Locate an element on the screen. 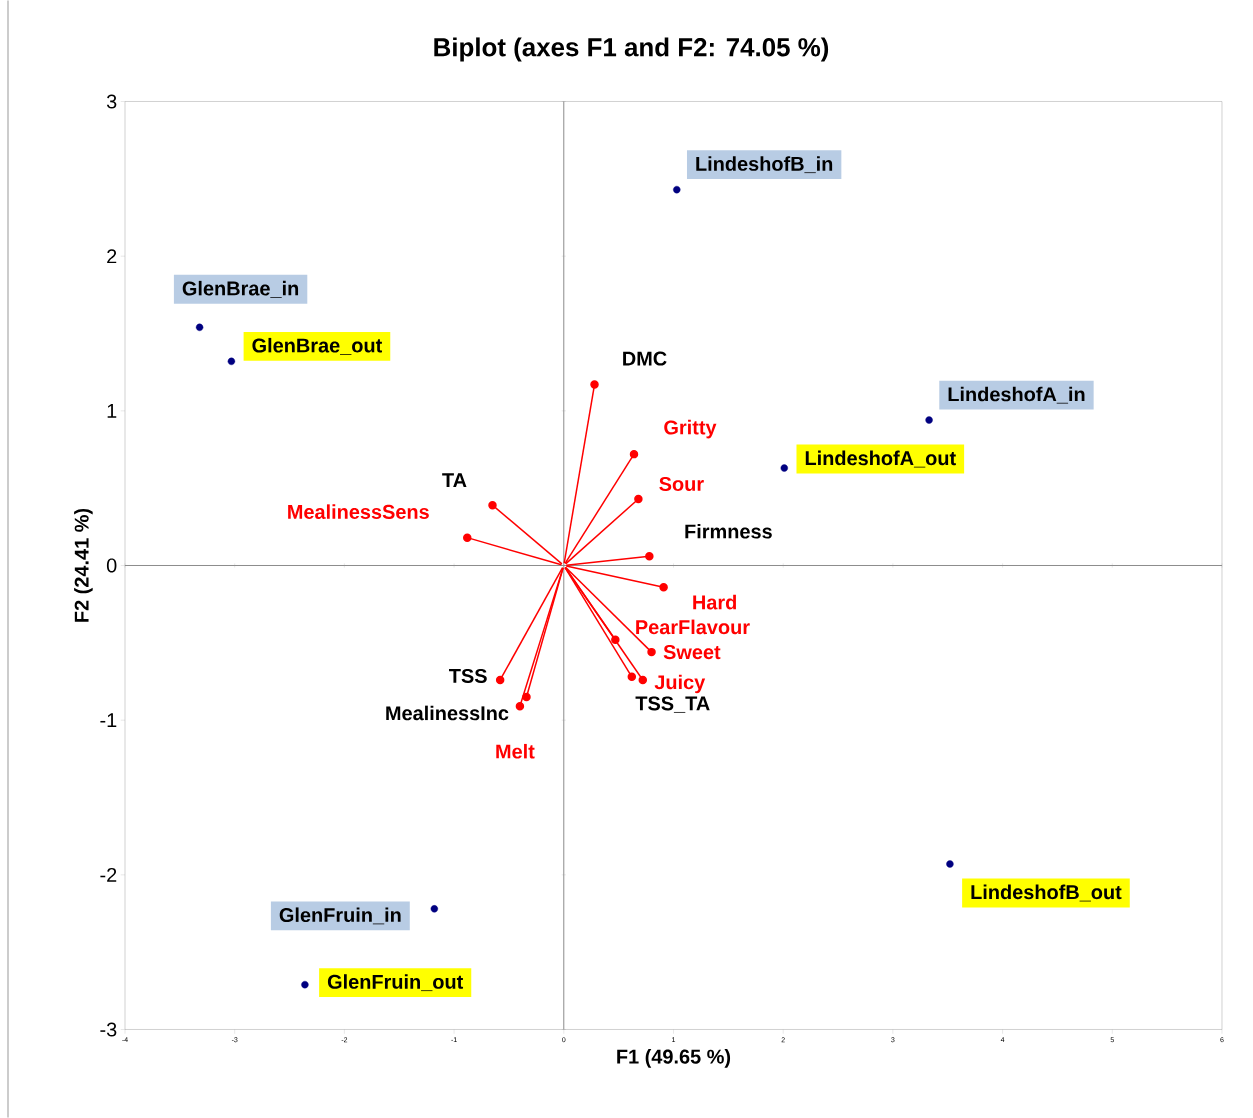 The image size is (1253, 1118). data-label: TA is located at coordinates (454, 480).